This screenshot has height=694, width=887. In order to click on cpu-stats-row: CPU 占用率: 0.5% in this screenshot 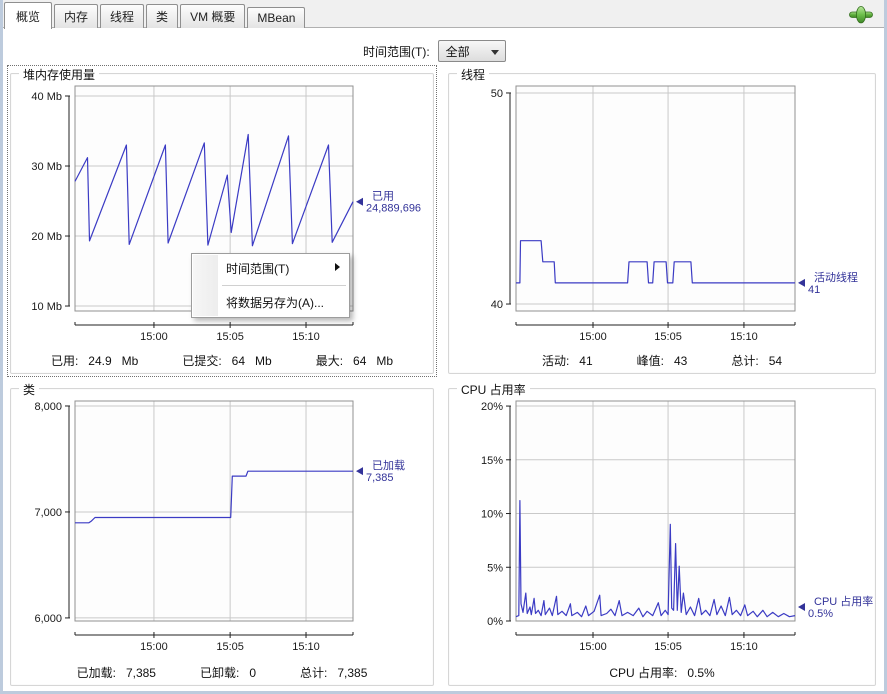, I will do `click(662, 672)`.